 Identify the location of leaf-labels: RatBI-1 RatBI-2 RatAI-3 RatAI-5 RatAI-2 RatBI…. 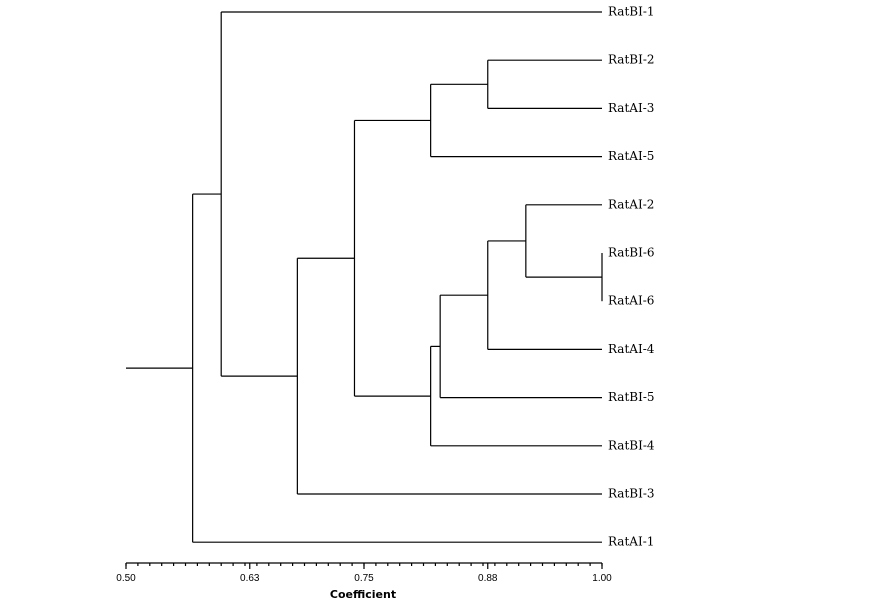
(631, 277).